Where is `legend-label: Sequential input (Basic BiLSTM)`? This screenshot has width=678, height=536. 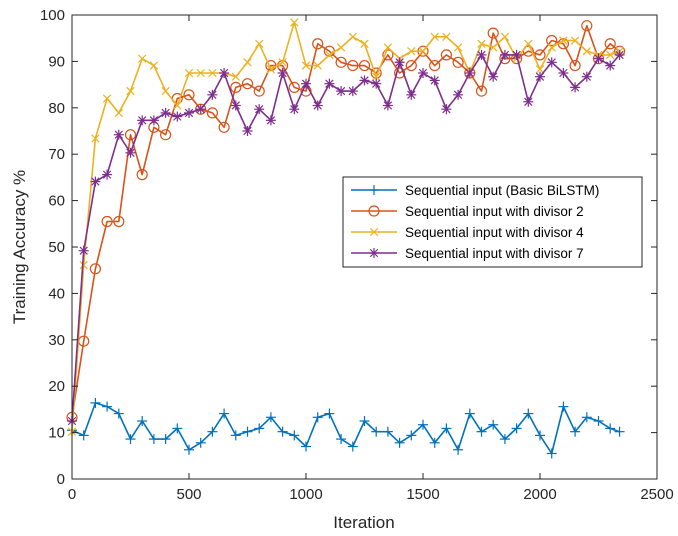 legend-label: Sequential input (Basic BiLSTM) is located at coordinates (502, 190).